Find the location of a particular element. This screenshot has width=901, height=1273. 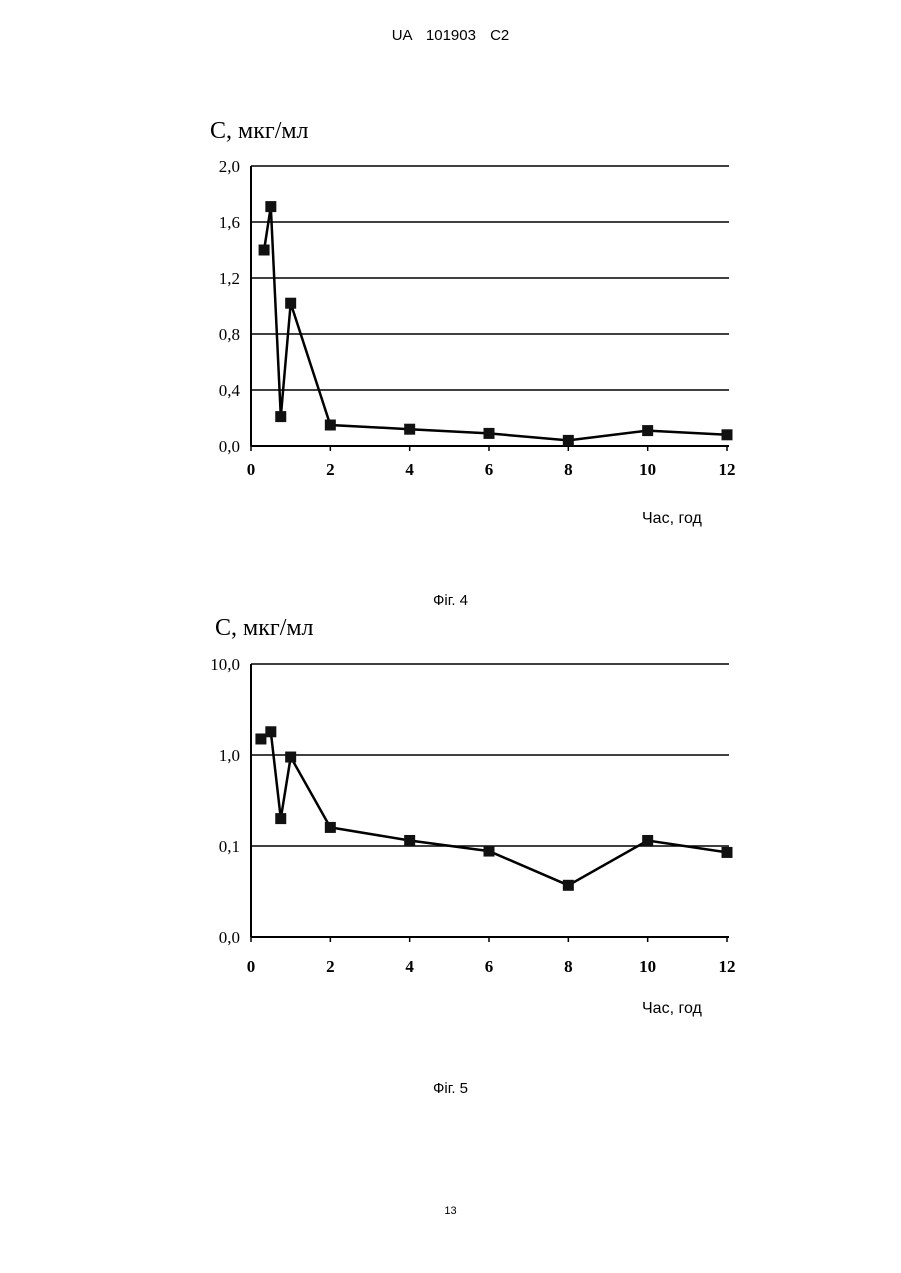

y-tick-label: 1,2 is located at coordinates (229, 278).